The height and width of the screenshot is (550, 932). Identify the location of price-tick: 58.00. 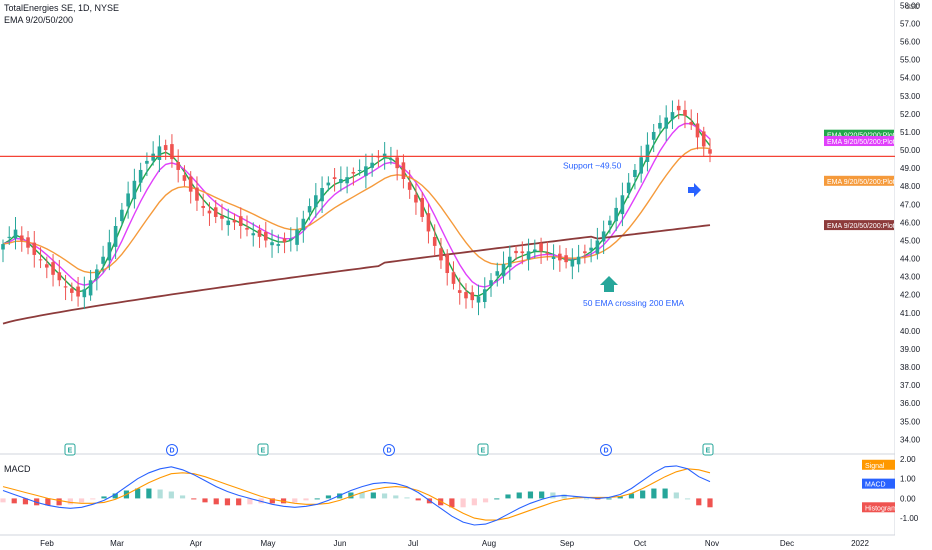
(910, 5).